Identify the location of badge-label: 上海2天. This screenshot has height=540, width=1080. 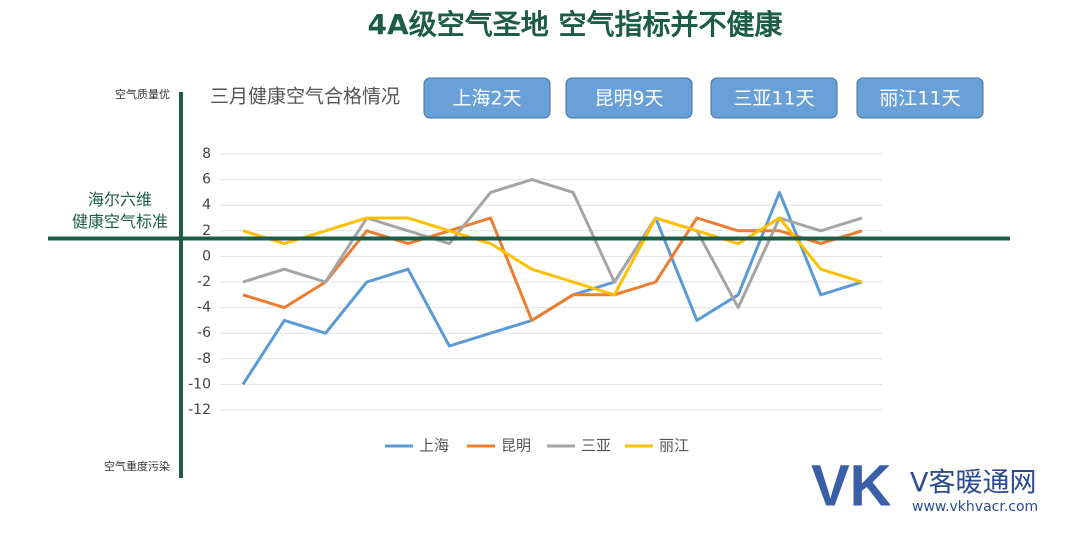
(486, 99).